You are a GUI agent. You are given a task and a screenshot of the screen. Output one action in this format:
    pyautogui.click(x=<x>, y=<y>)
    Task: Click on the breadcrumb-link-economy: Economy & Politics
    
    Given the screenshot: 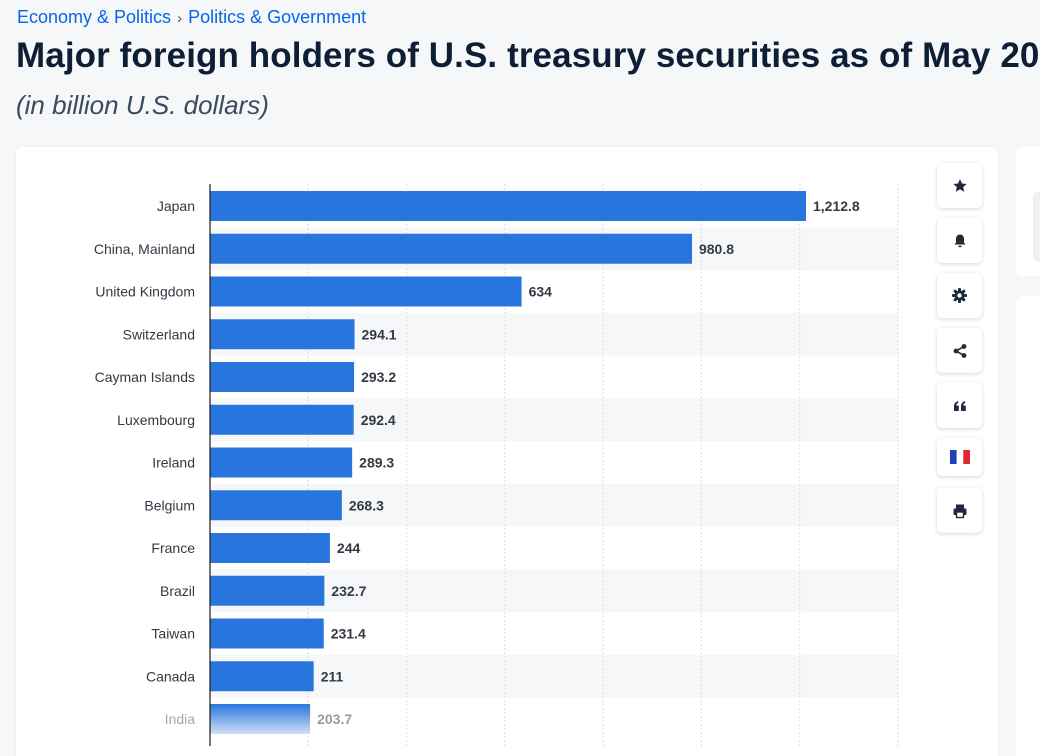 What is the action you would take?
    pyautogui.click(x=94, y=17)
    